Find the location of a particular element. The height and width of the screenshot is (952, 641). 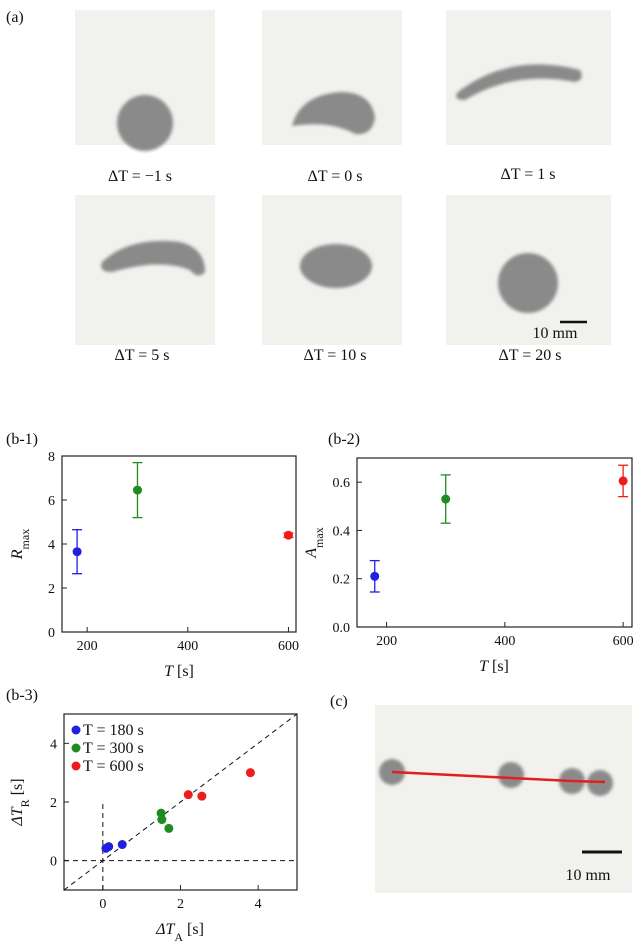

caption: ΔT = 20 s is located at coordinates (529, 355).